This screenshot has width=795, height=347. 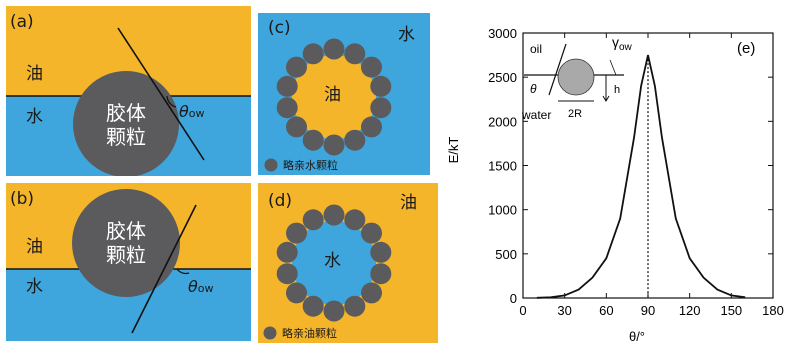 I want to click on y-tick-label: 3000, so click(x=502, y=33).